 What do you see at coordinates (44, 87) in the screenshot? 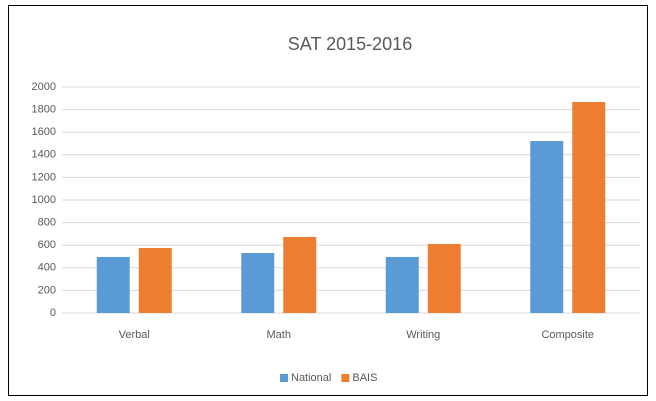
I see `y-tick-label: 2000` at bounding box center [44, 87].